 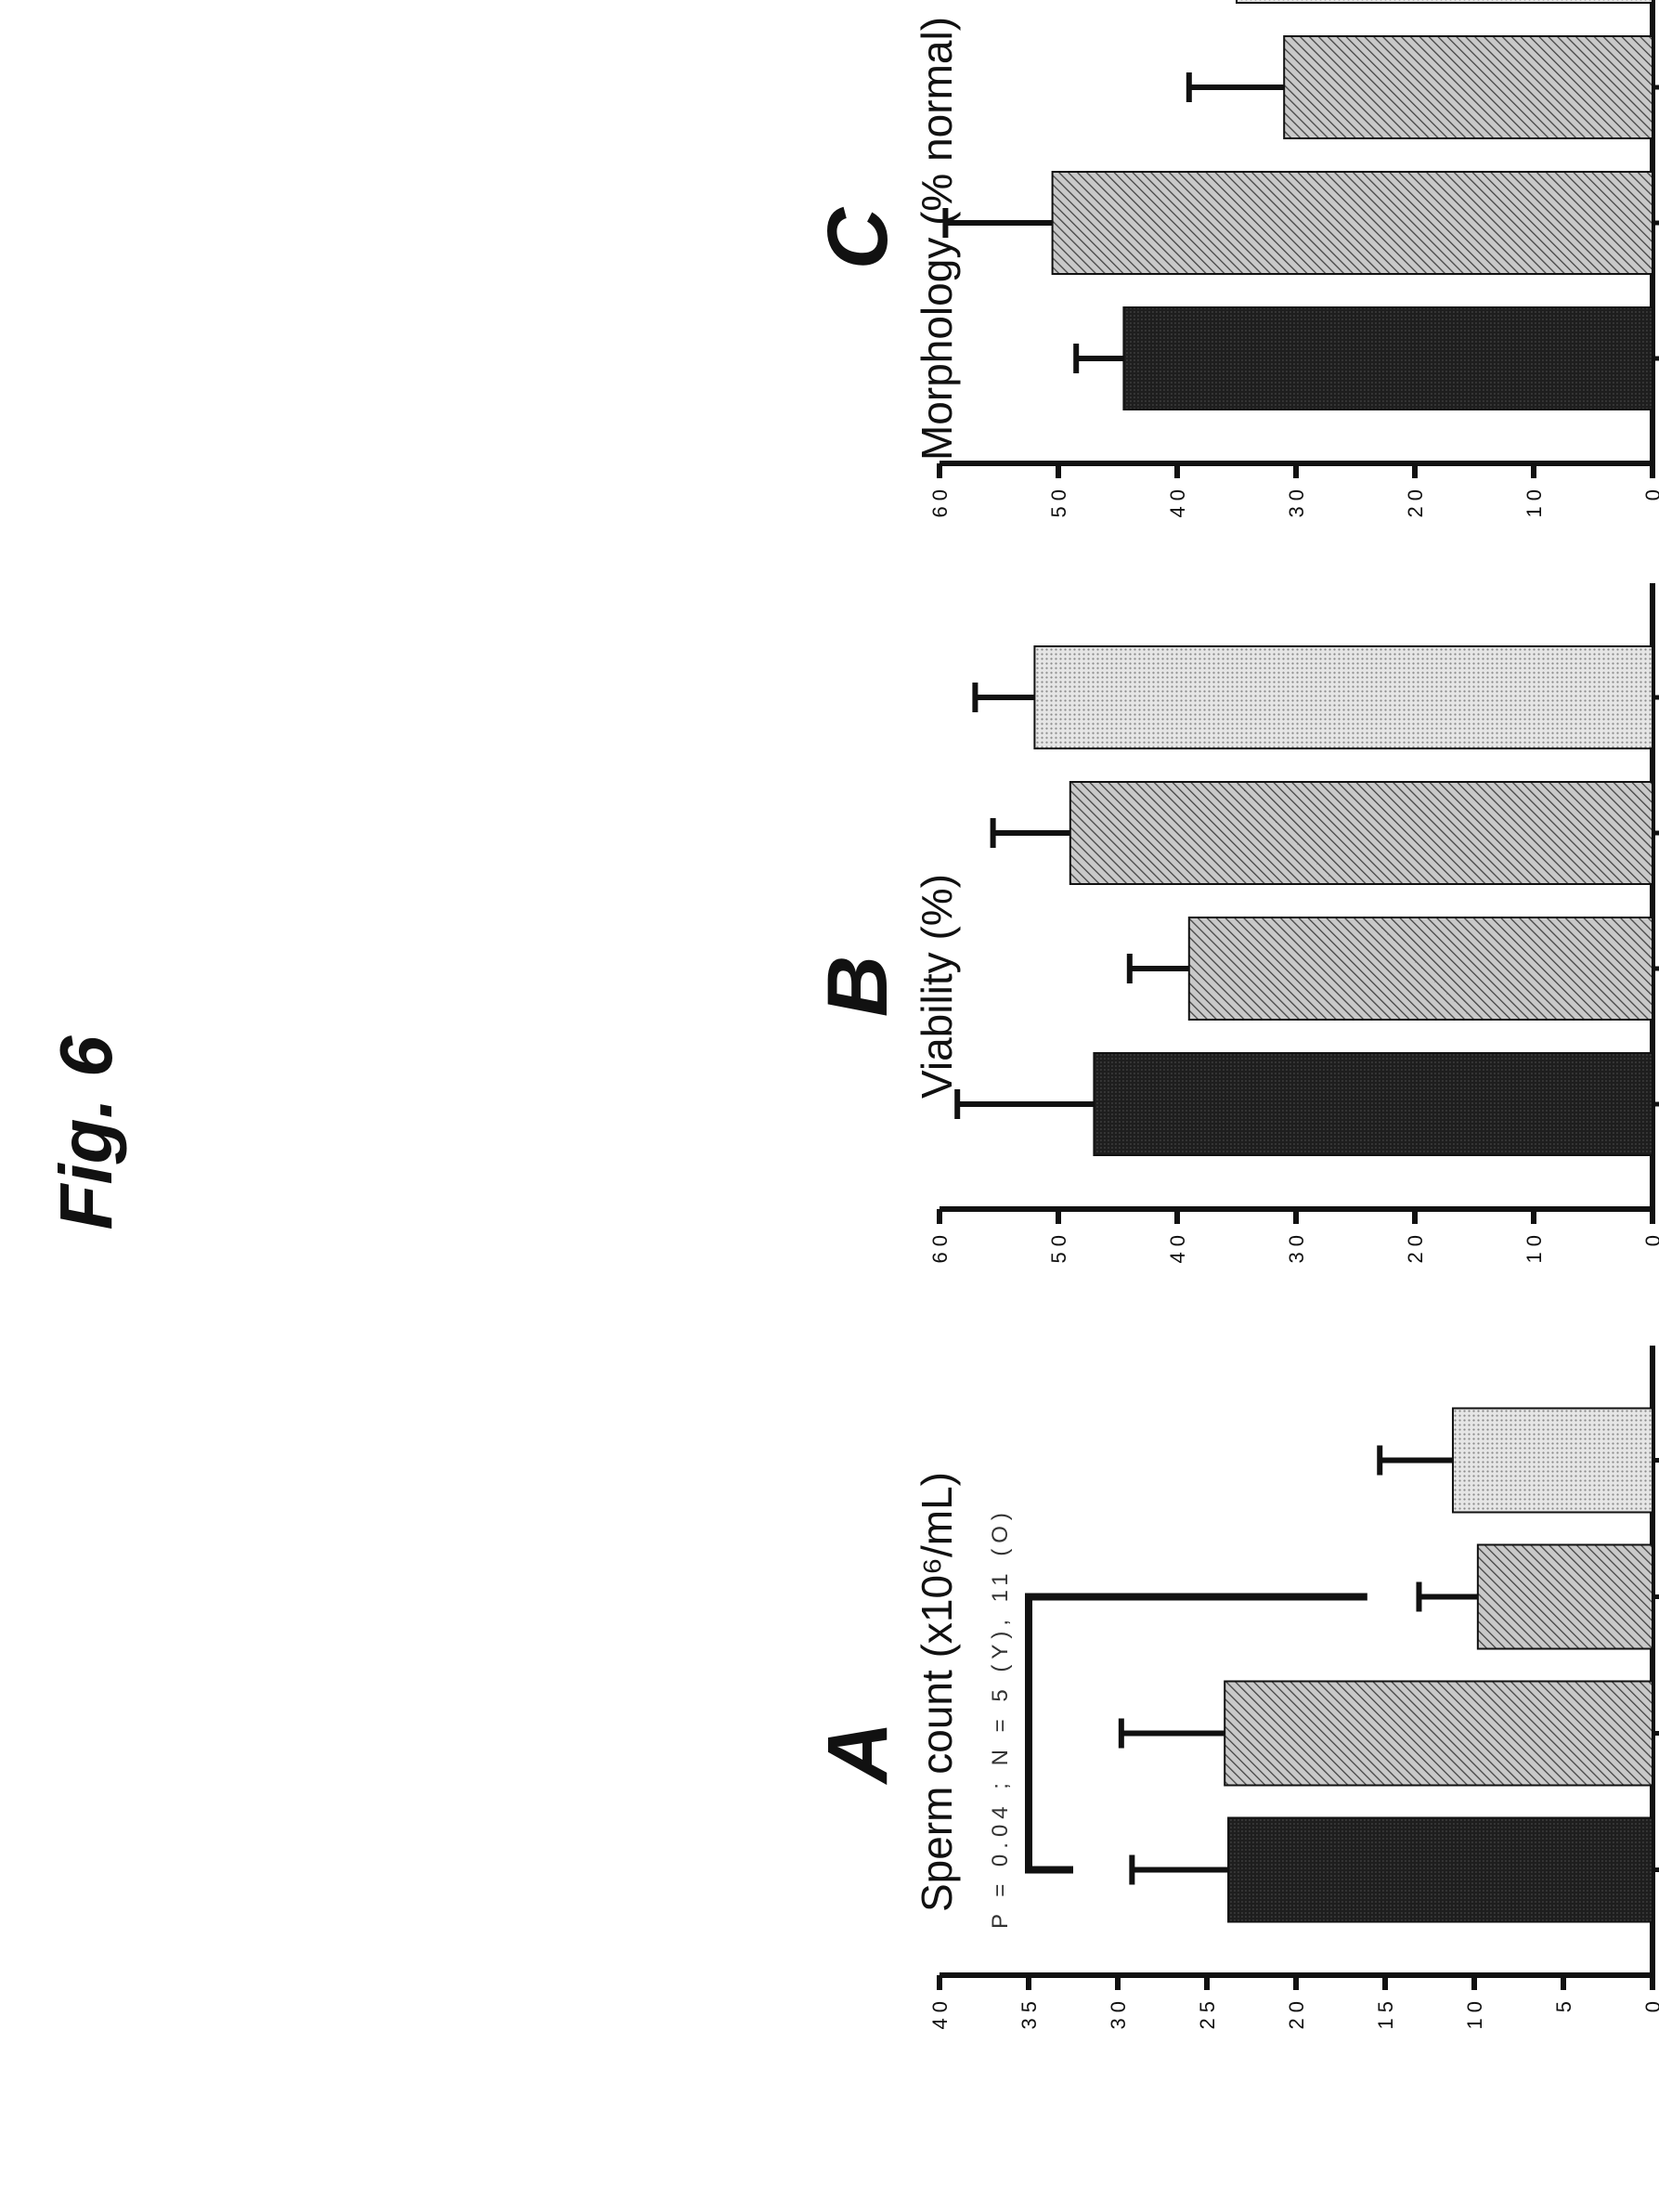 I want to click on y-tick-label: 35, so click(x=1029, y=2012).